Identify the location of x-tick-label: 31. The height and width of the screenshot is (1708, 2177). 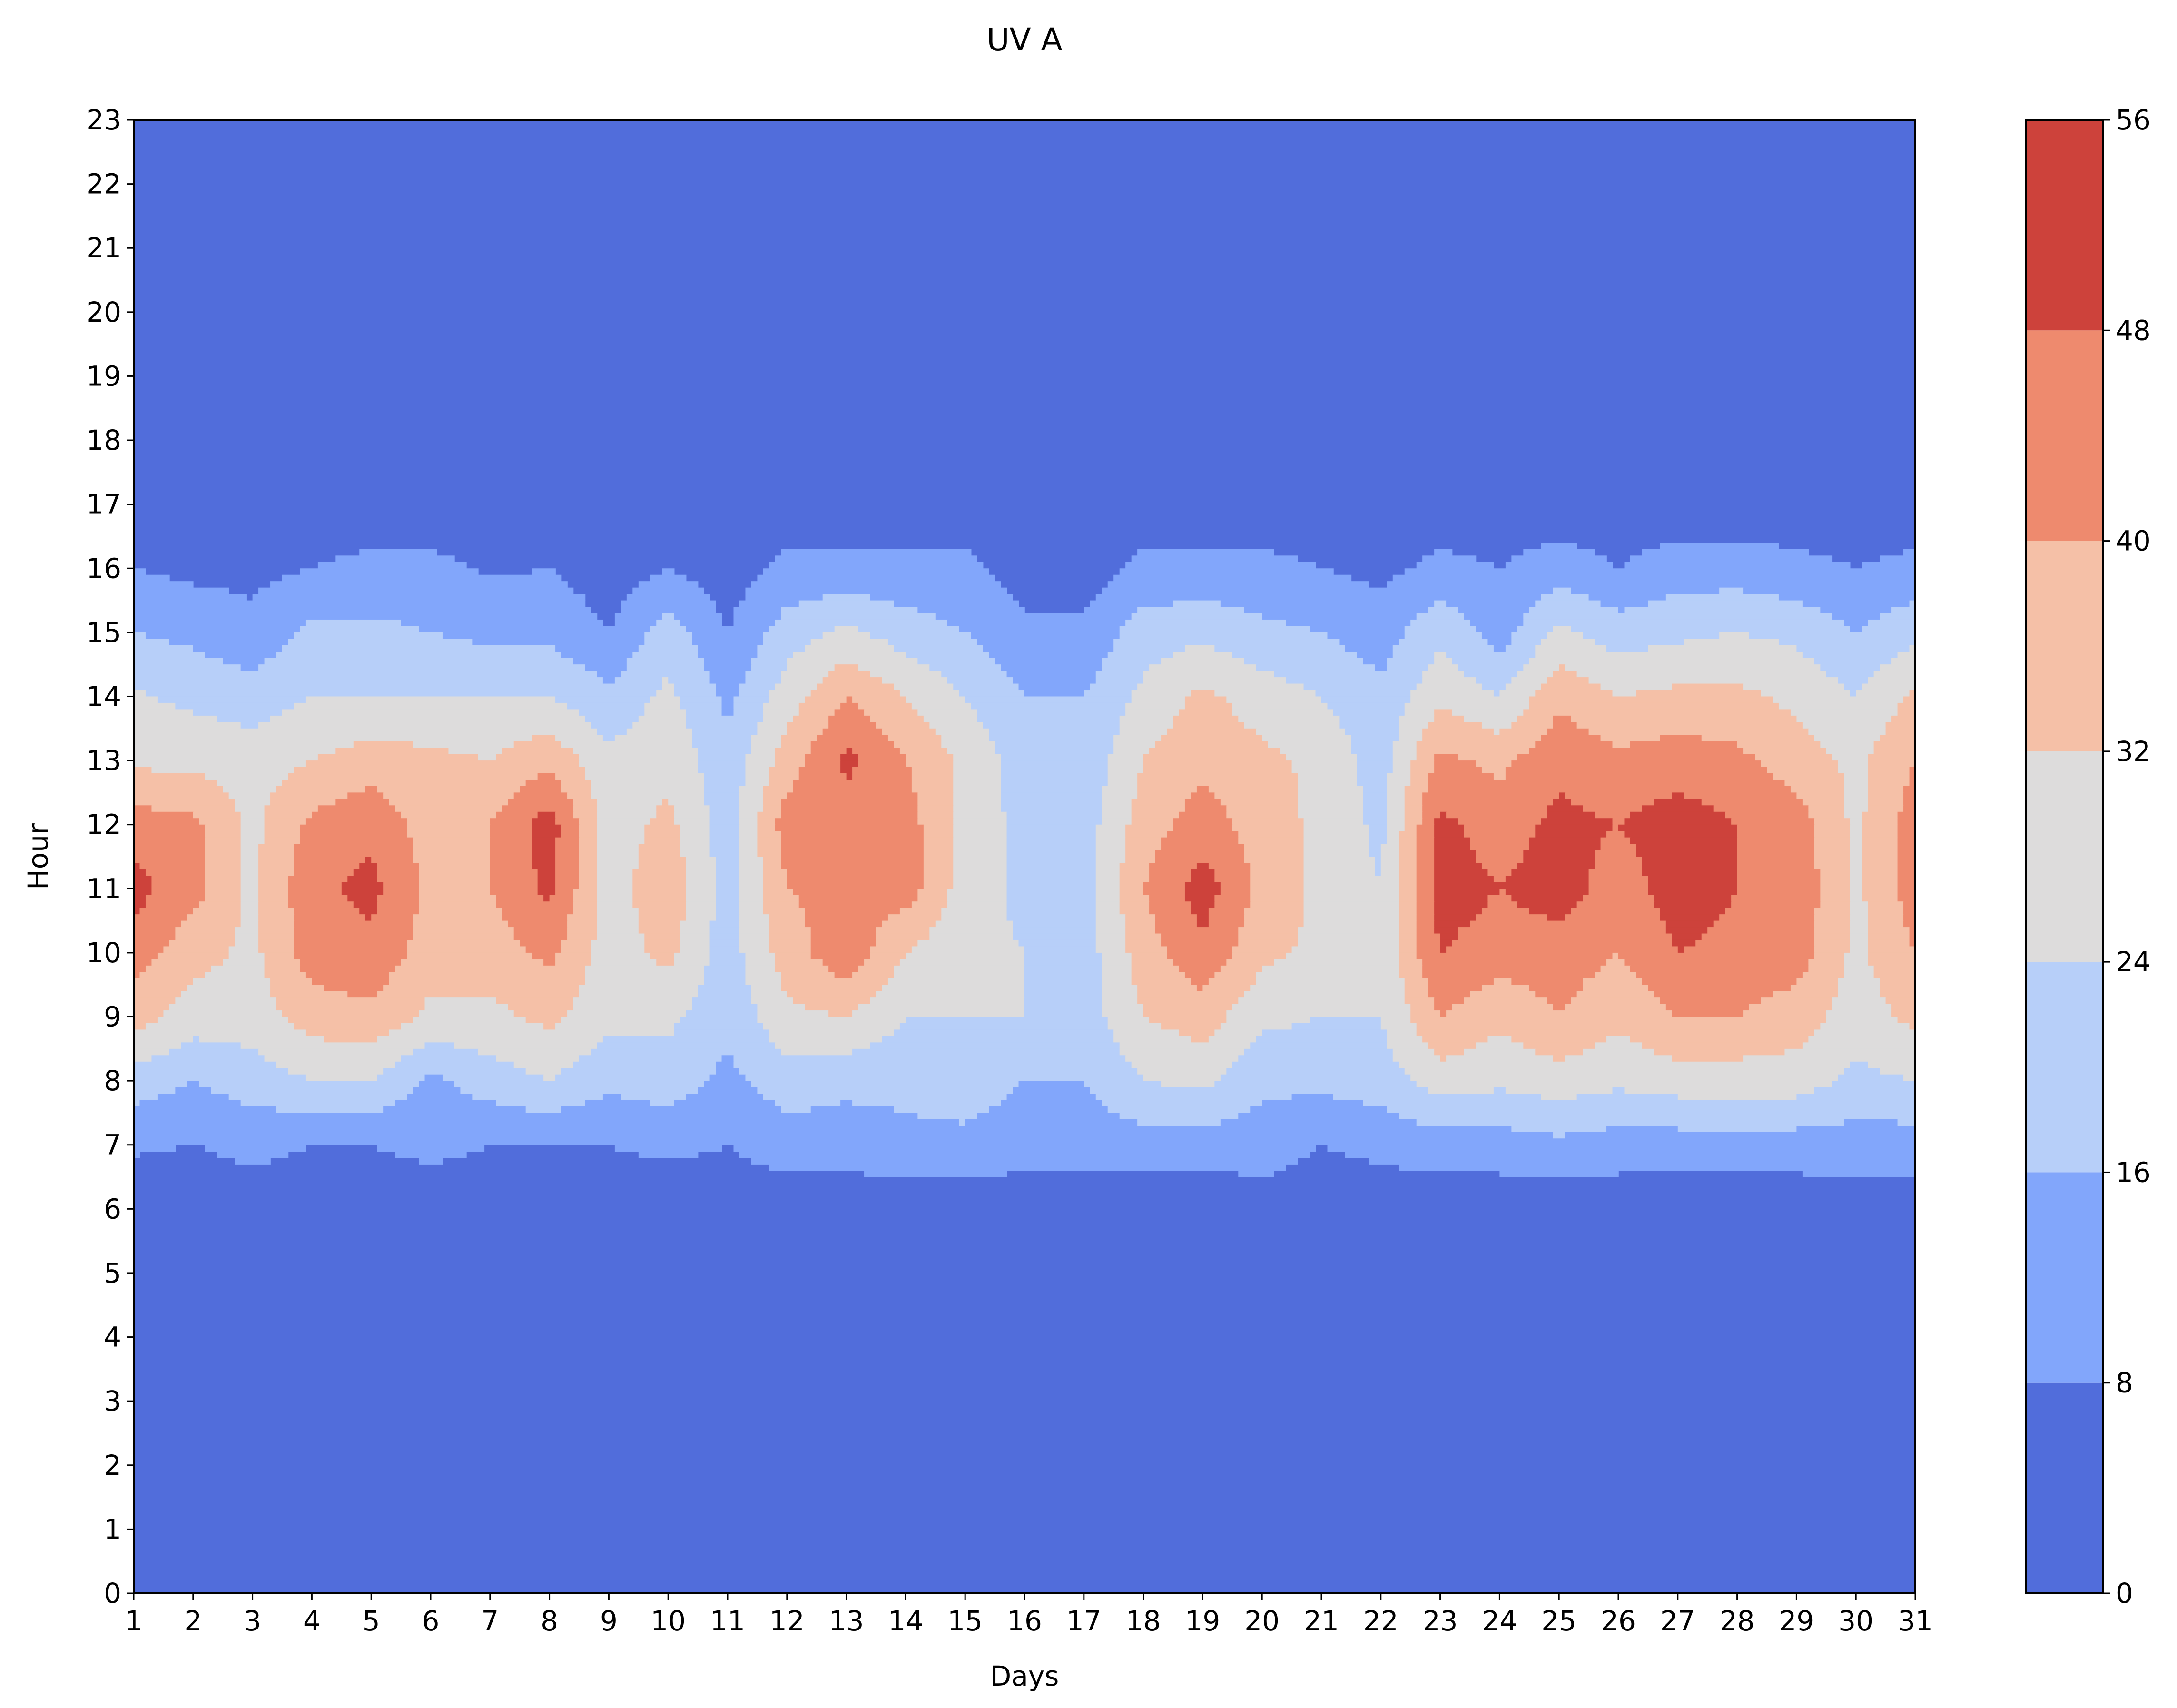
(1915, 1621).